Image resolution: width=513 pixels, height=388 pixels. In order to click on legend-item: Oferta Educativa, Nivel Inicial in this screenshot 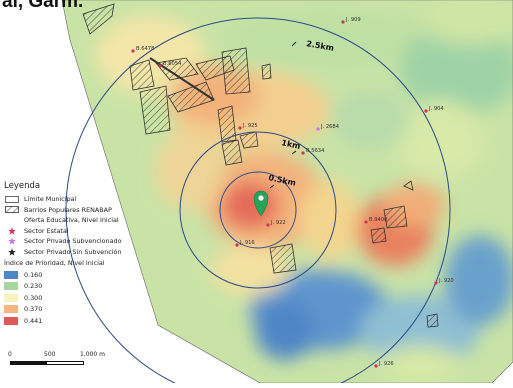, I will do `click(74, 220)`.